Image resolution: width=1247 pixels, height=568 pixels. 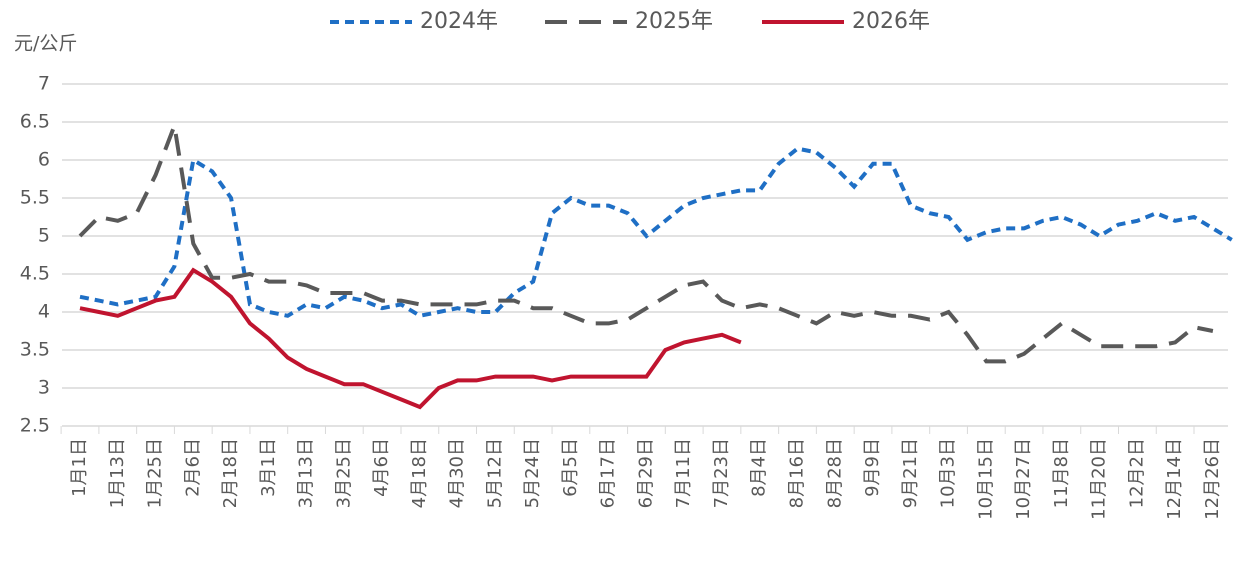 What do you see at coordinates (1136, 473) in the screenshot?
I see `x-tick-label: 12月2日` at bounding box center [1136, 473].